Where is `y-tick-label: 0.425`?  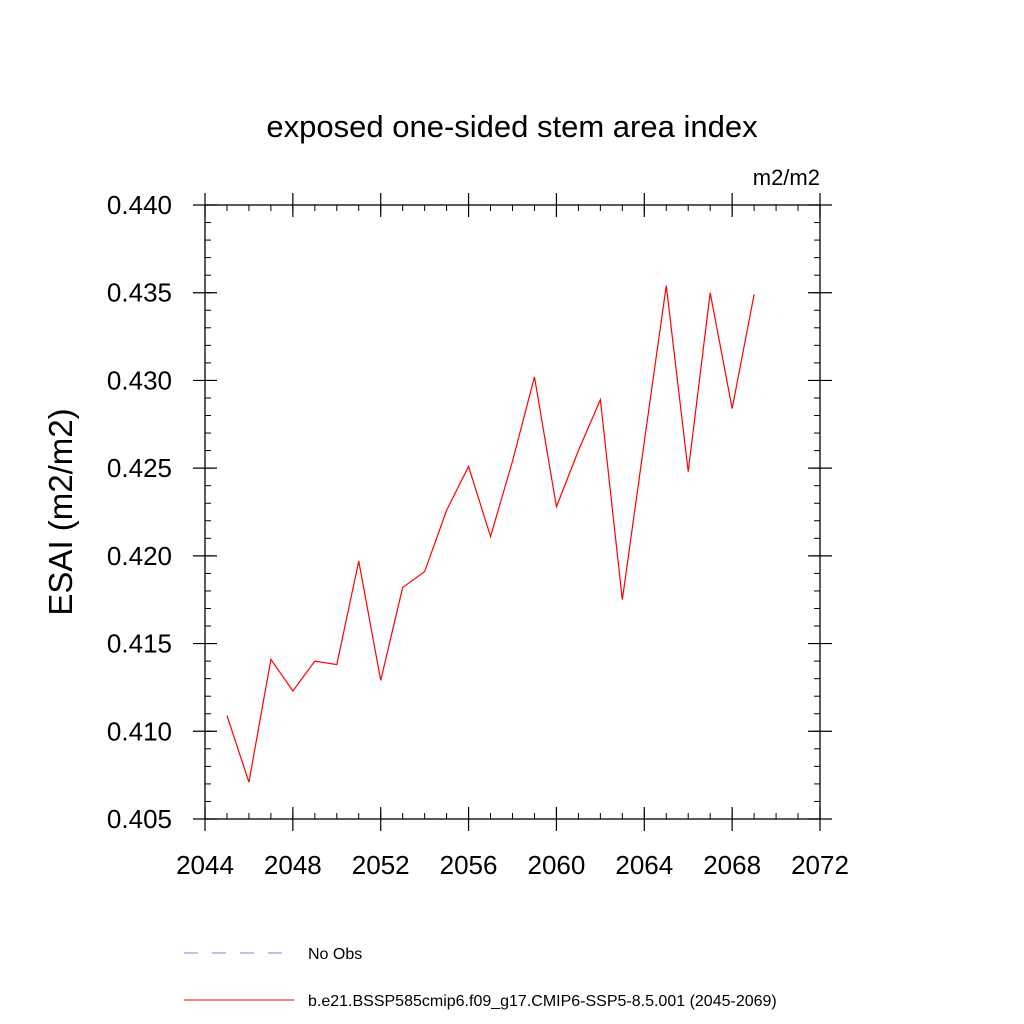 y-tick-label: 0.425 is located at coordinates (139, 468).